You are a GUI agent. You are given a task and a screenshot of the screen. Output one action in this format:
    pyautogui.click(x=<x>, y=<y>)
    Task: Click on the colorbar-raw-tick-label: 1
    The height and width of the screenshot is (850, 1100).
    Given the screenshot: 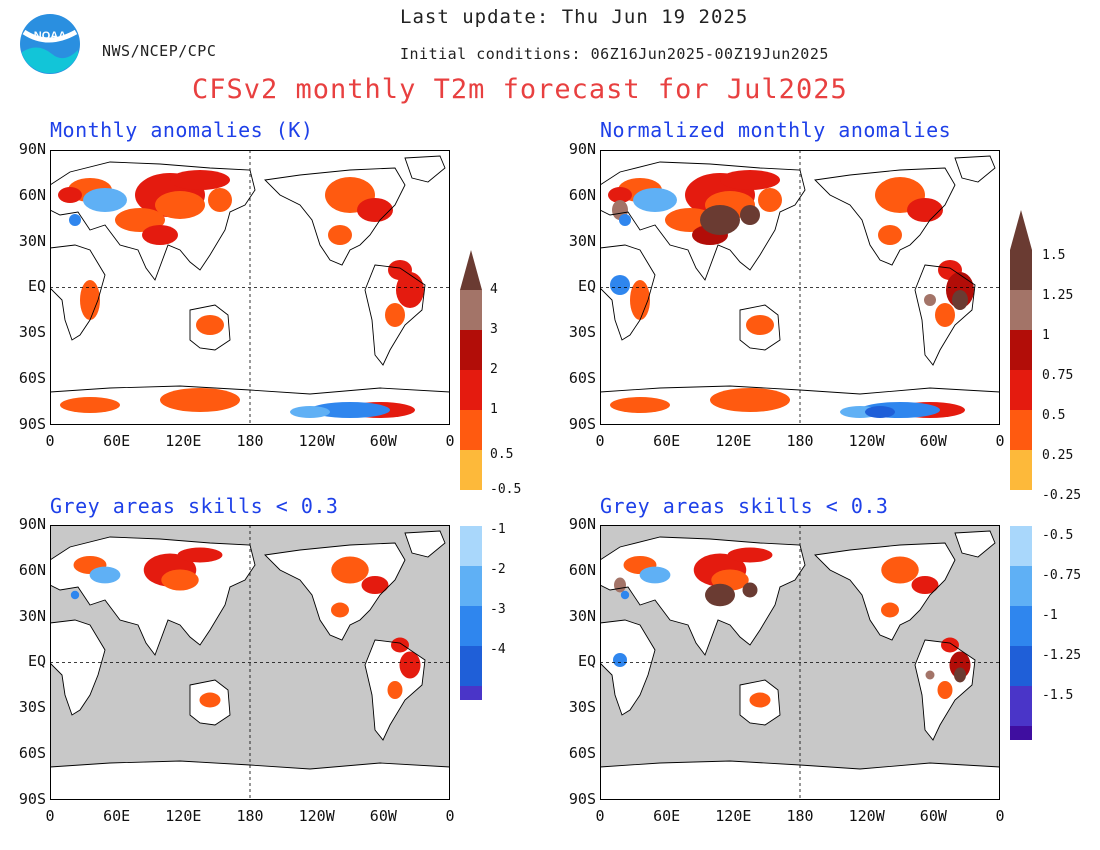 What is the action you would take?
    pyautogui.click(x=494, y=409)
    